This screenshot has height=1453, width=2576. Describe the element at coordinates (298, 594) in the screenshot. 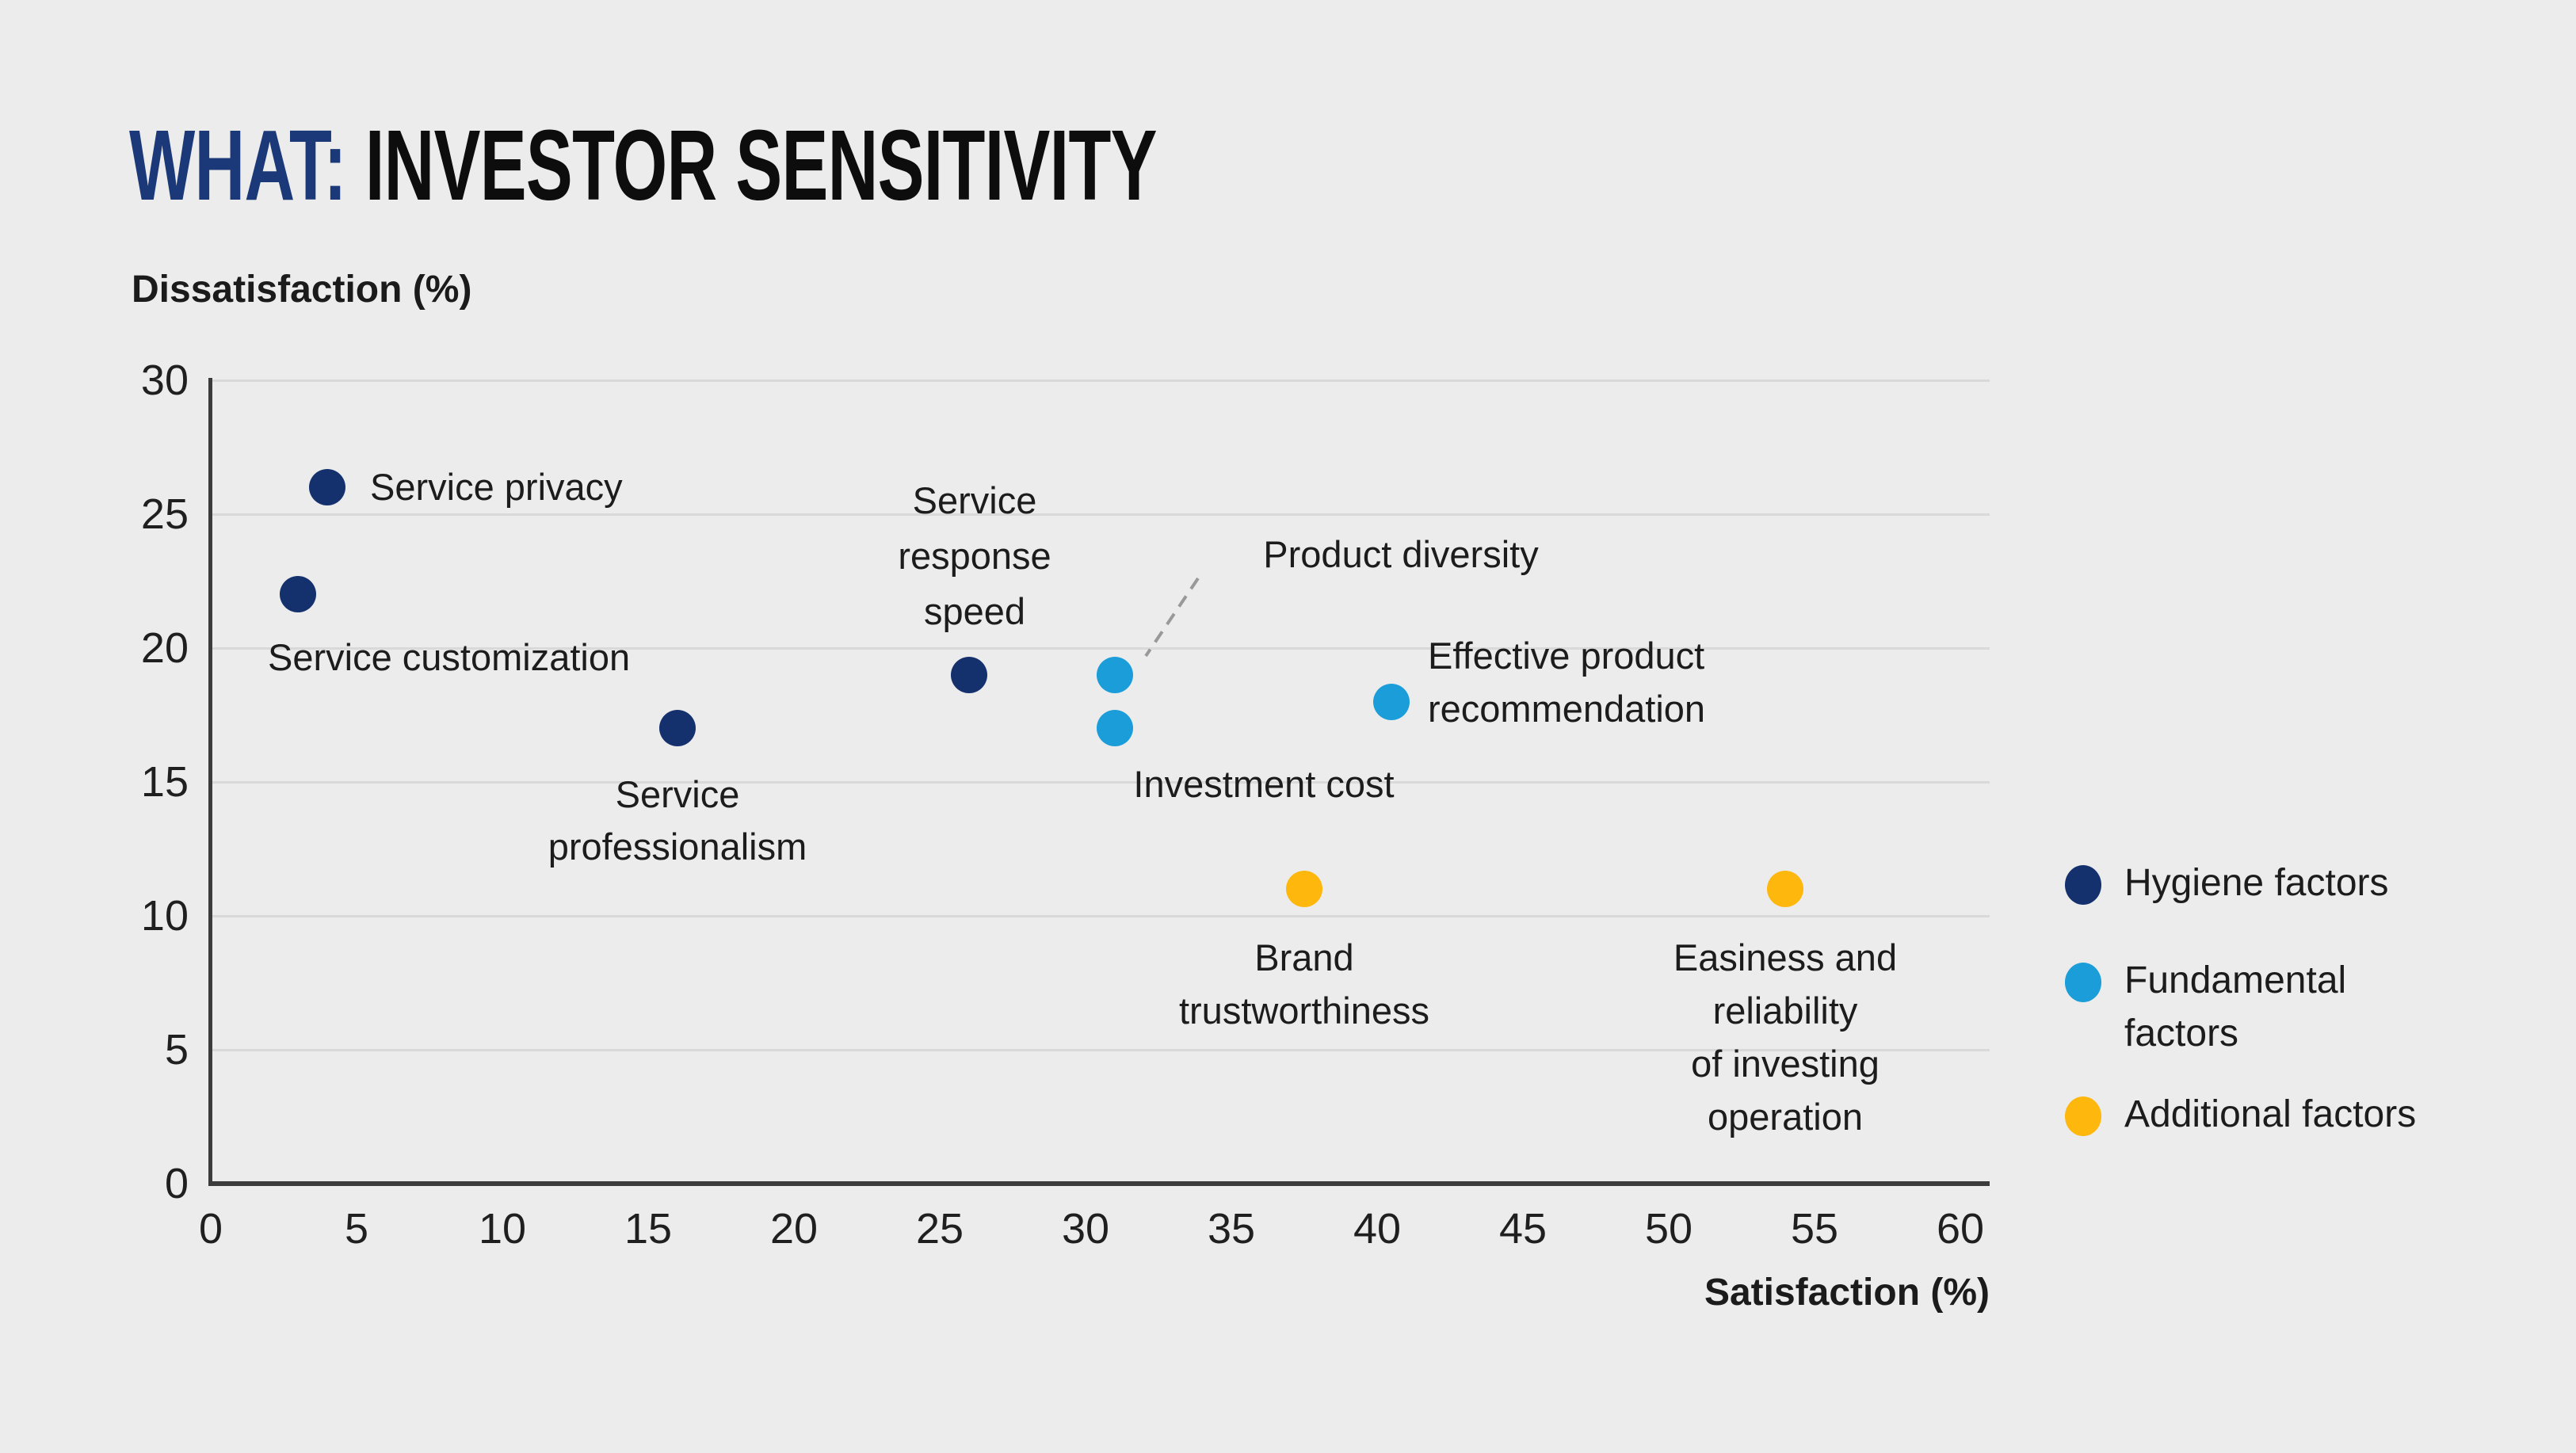

I see `dot-service-customization` at that location.